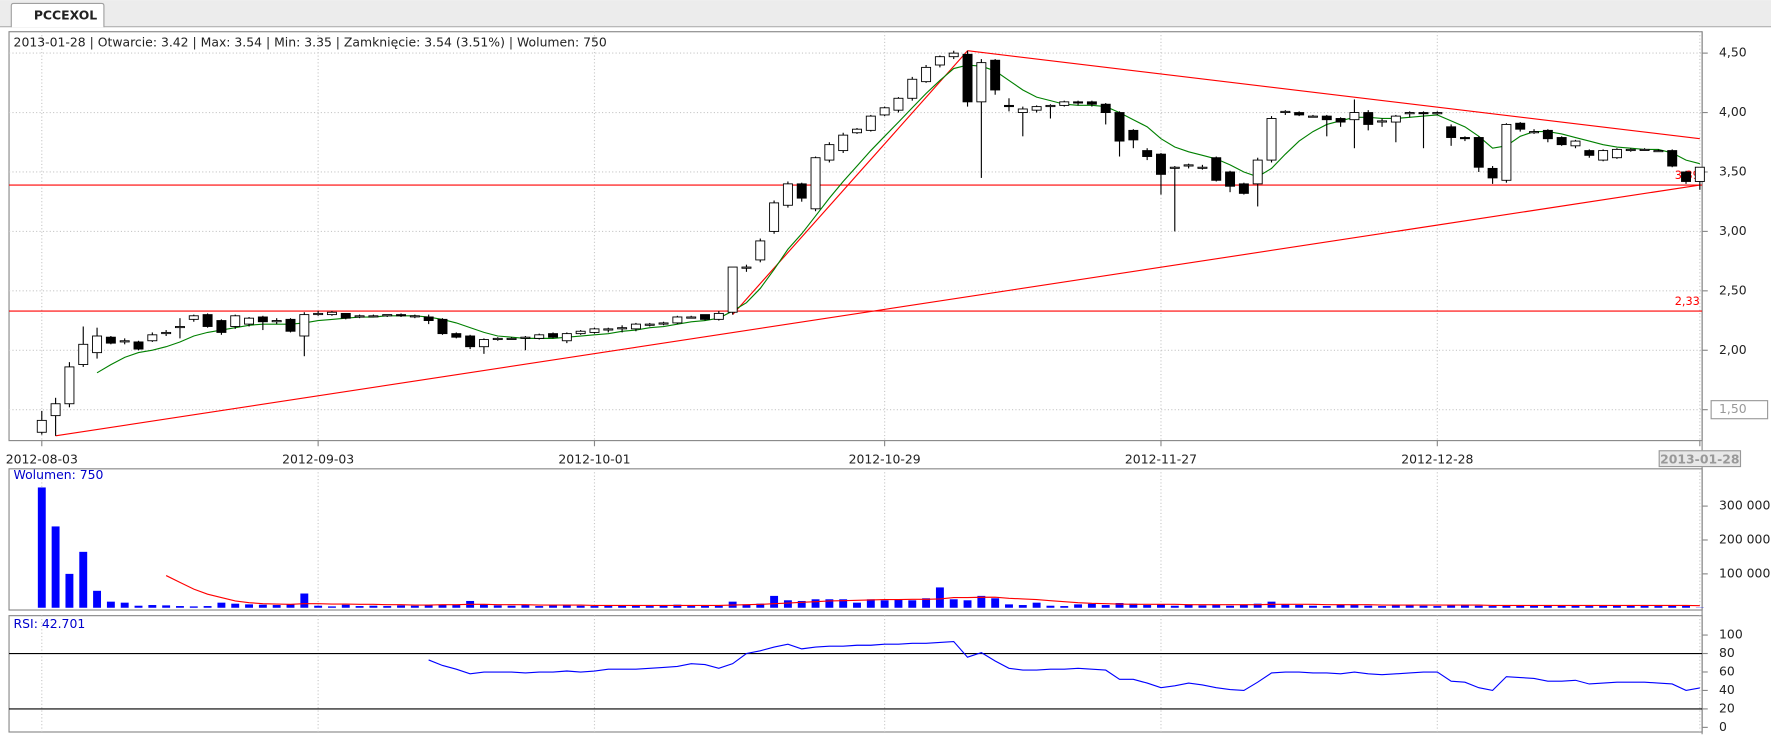  I want to click on x-tick-label: 2012-08-03, so click(42, 458).